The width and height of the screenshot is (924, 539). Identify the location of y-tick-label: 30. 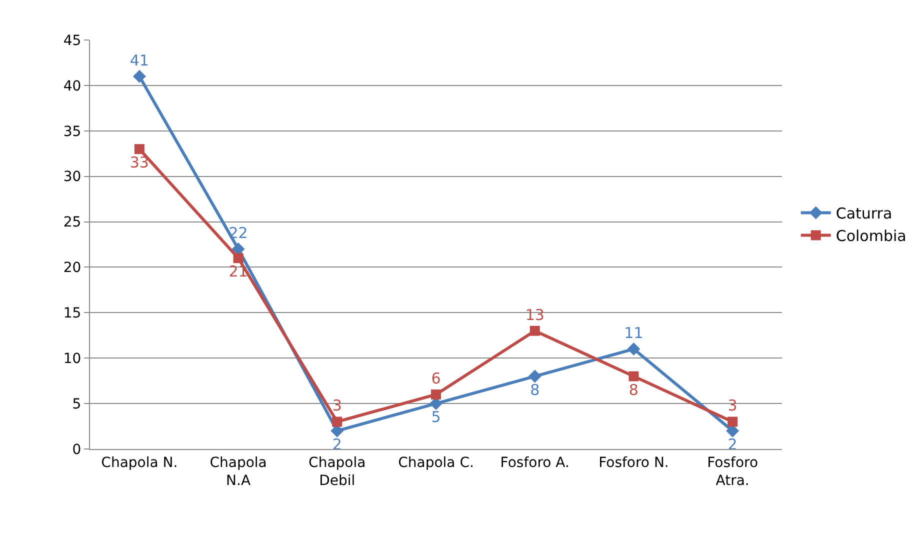
(72, 177).